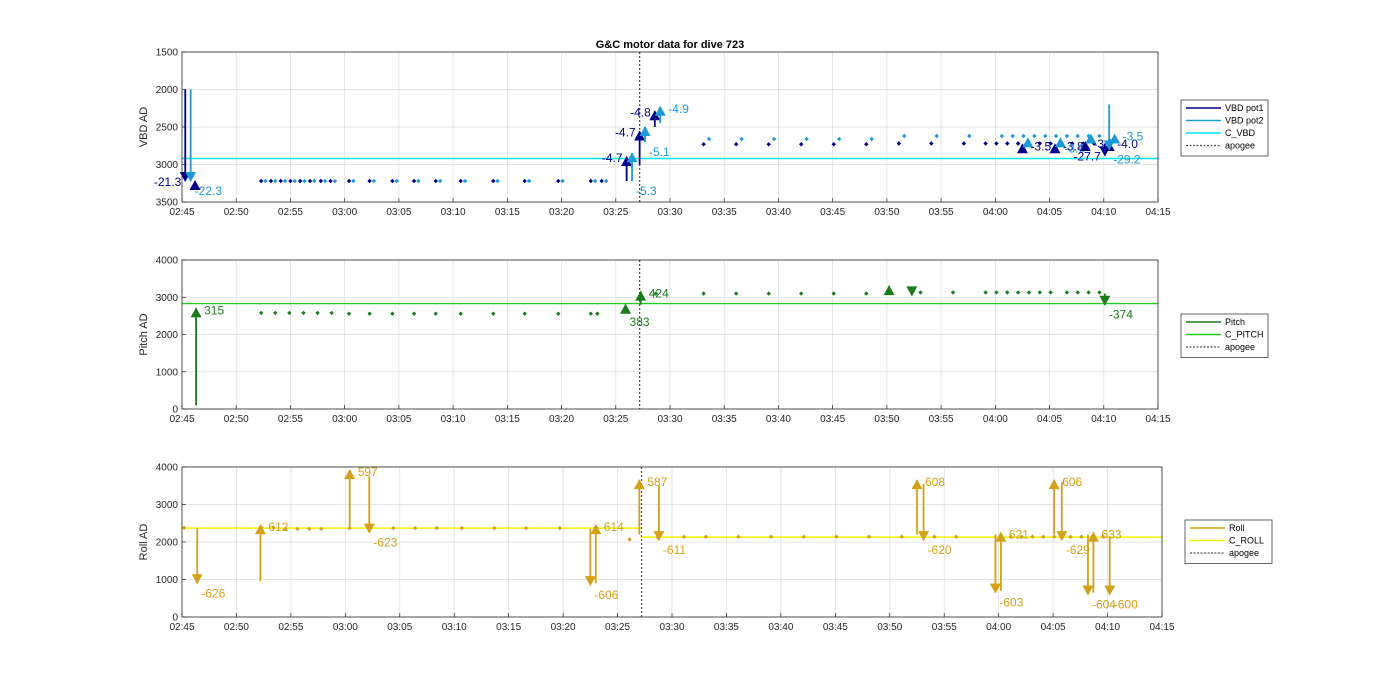 The image size is (1400, 693). What do you see at coordinates (507, 419) in the screenshot?
I see `pitch-x-tick-label: 03:15` at bounding box center [507, 419].